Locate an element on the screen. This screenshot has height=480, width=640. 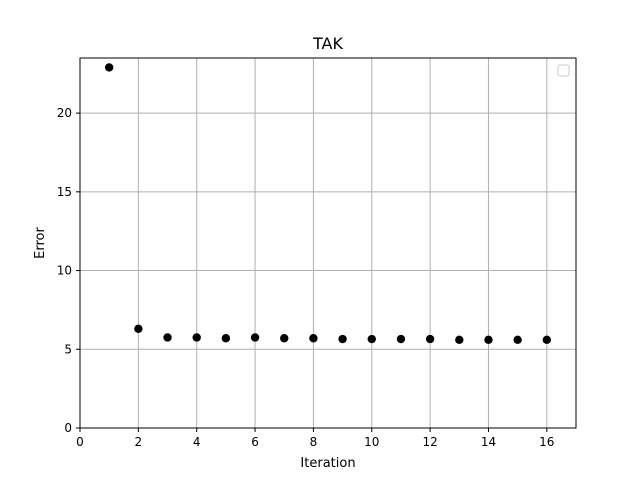
y-tick-label: 10 is located at coordinates (64, 271).